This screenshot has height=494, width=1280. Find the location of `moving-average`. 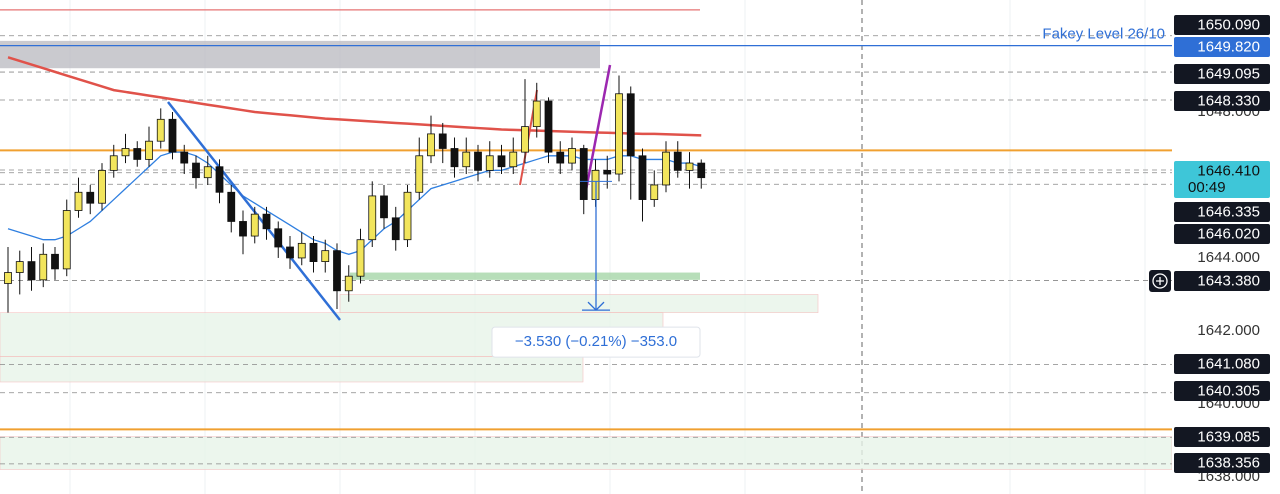

moving-average is located at coordinates (354, 96).